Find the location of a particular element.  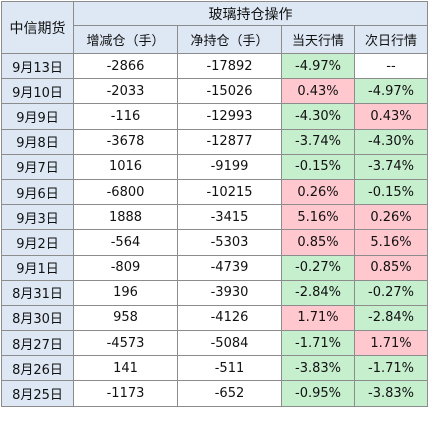

today-change-cell: -3.83% is located at coordinates (318, 368).